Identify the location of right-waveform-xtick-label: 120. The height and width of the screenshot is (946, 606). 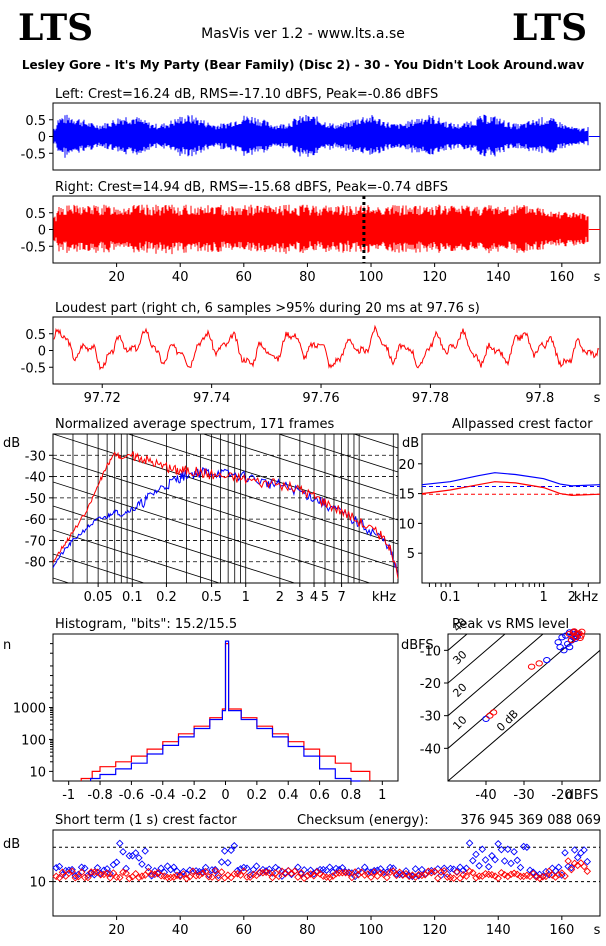
(434, 277).